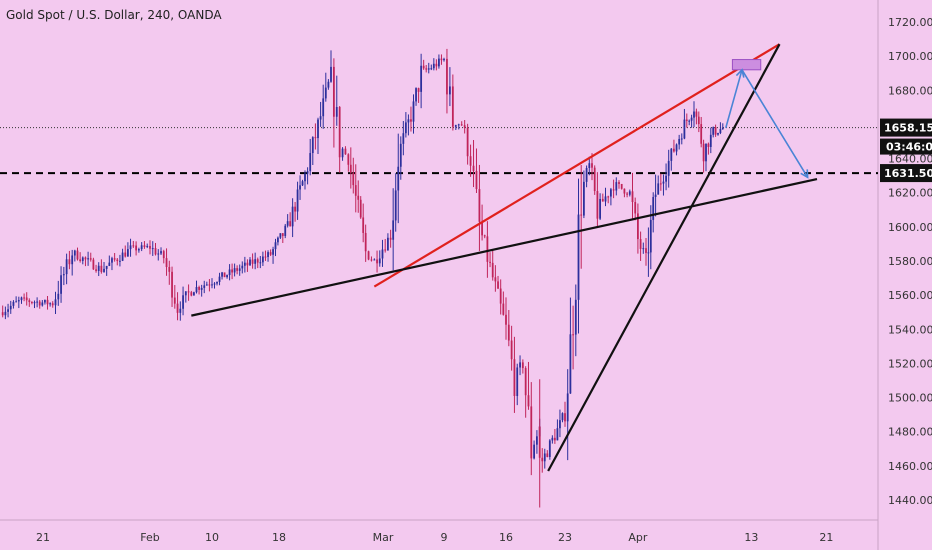 This screenshot has height=550, width=932. What do you see at coordinates (434, 537) in the screenshot?
I see `time-axis-ticks: 21 Feb 10 18 Mar 9 16 23 Apr 13 21` at bounding box center [434, 537].